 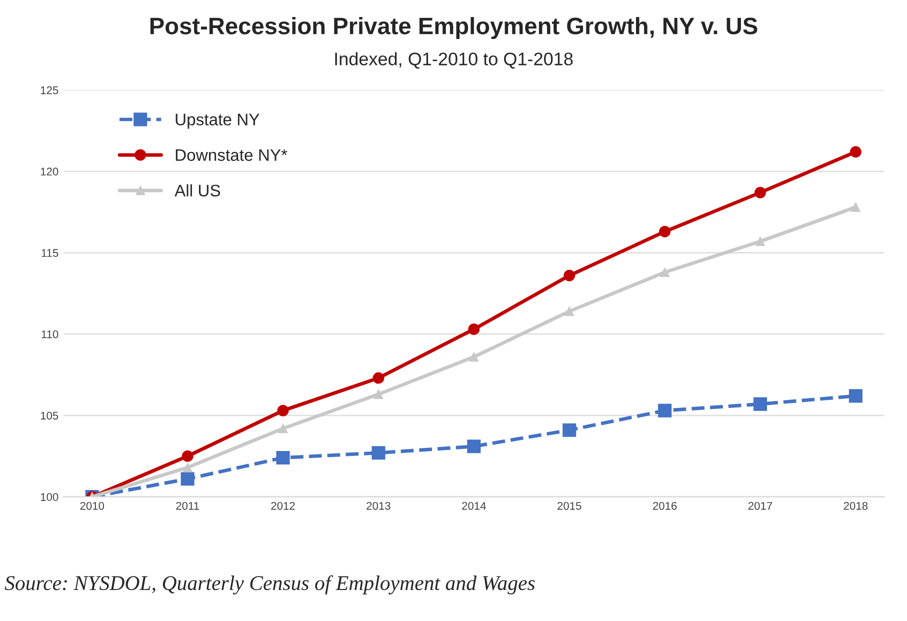 What do you see at coordinates (50, 253) in the screenshot?
I see `y-tick-label: 115` at bounding box center [50, 253].